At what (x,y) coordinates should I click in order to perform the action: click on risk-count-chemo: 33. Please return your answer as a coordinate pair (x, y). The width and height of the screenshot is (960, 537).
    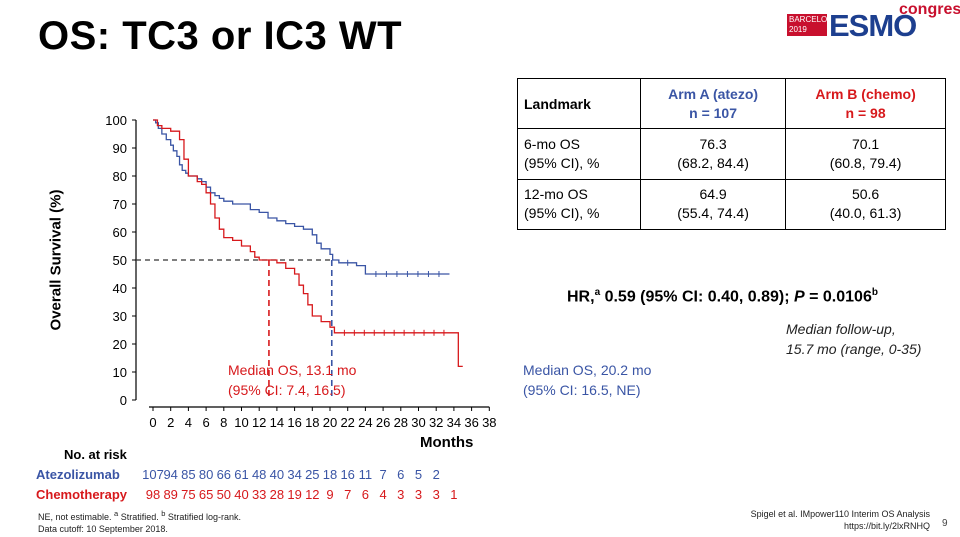
    Looking at the image, I should click on (259, 494).